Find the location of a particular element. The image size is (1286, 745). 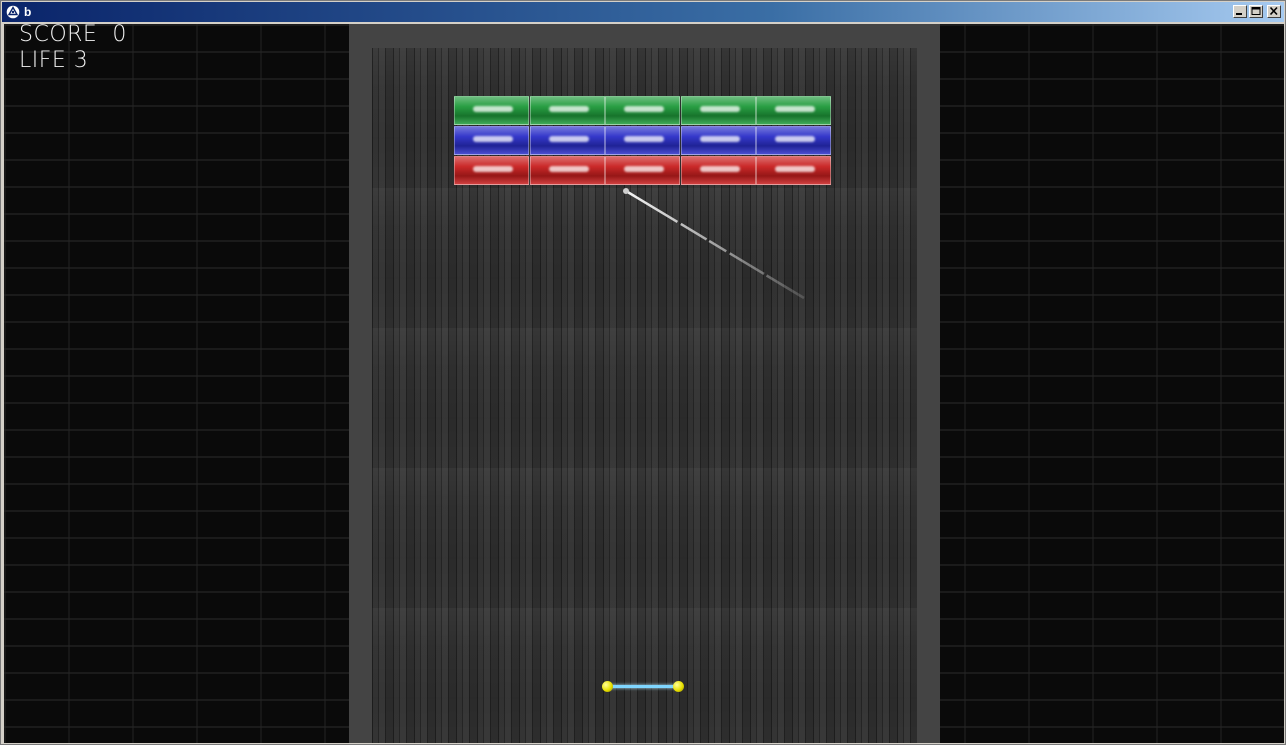

paddle-right-cap is located at coordinates (678, 686).